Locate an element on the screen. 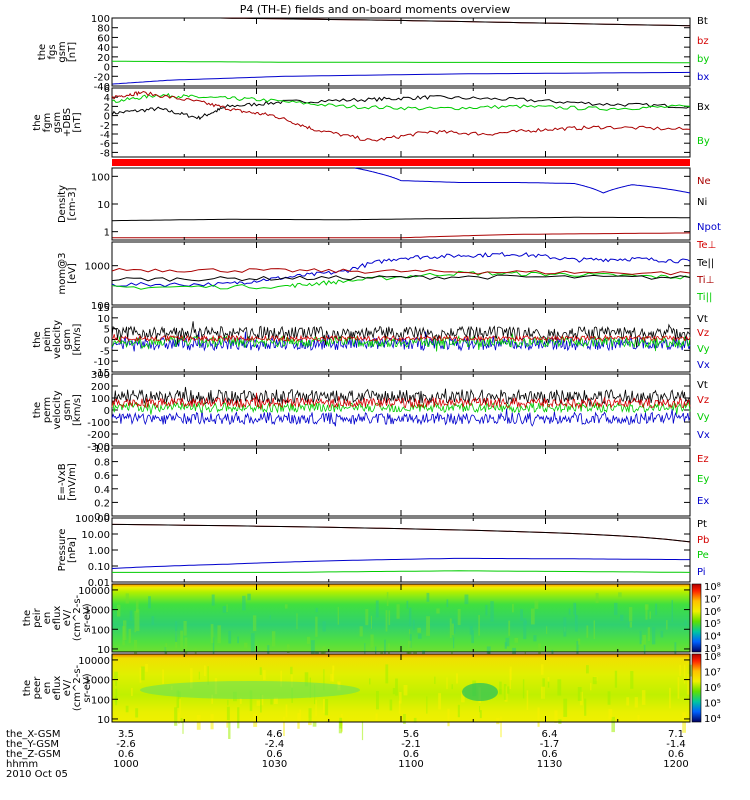  y-axis-label: Pressure is located at coordinates (62, 550).